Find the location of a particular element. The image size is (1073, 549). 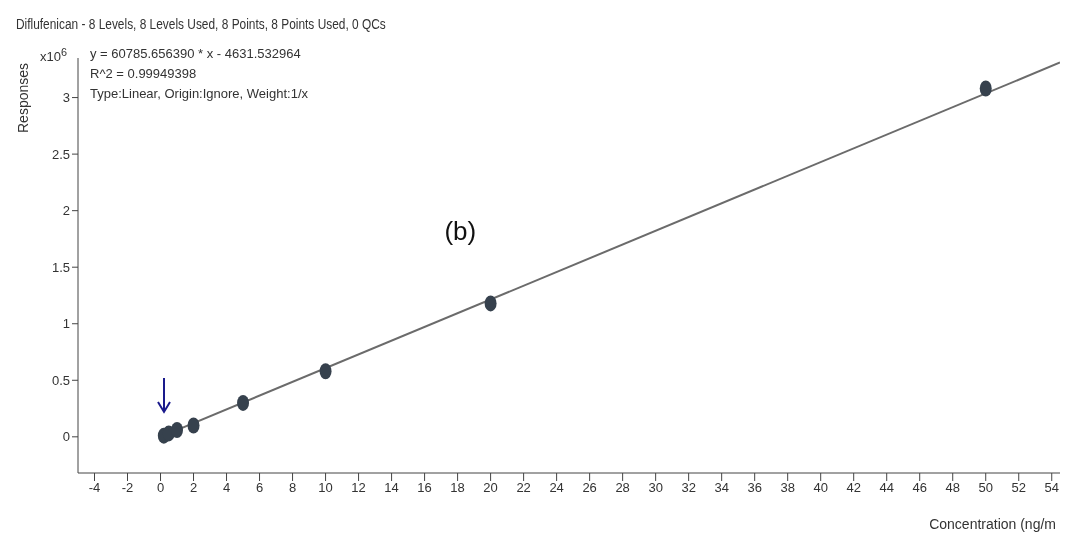

x-tick-label: 54 is located at coordinates (1051, 488).